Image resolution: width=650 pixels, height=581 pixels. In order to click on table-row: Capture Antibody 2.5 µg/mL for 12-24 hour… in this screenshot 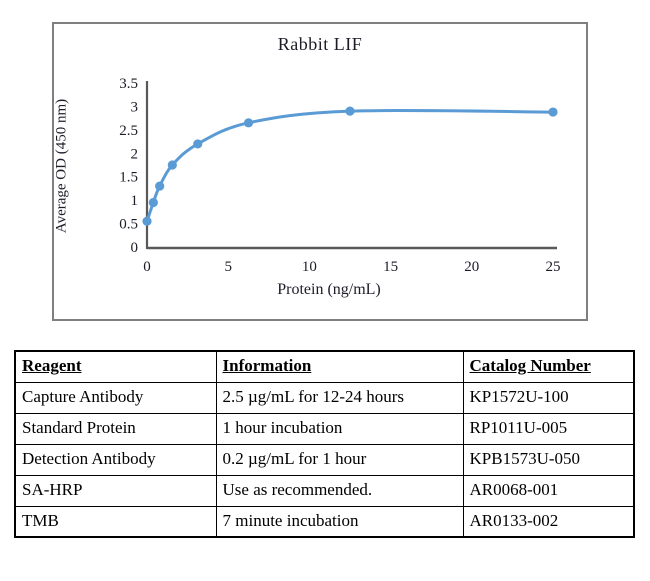, I will do `click(324, 397)`.